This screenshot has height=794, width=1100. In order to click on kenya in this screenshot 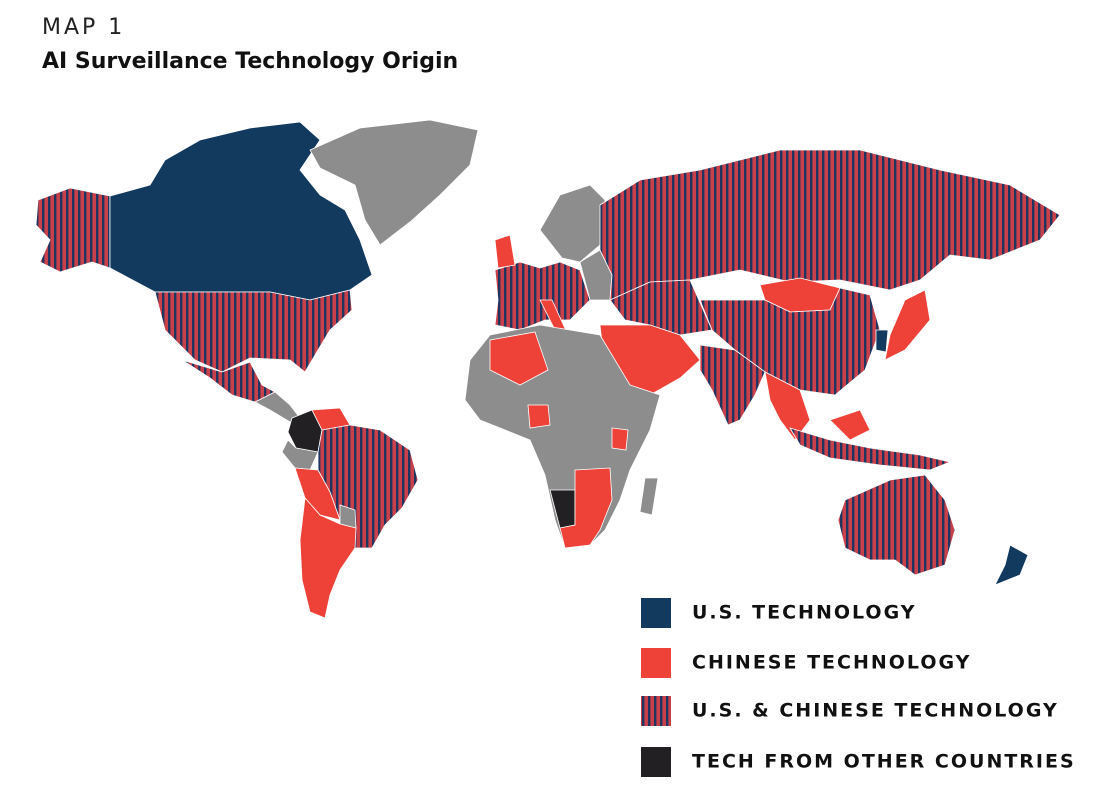, I will do `click(620, 439)`.